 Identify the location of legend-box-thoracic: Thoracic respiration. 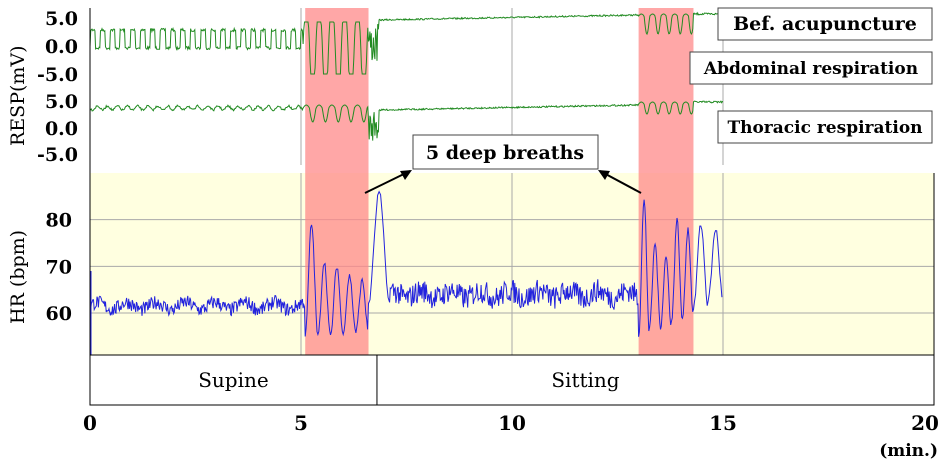
(825, 127).